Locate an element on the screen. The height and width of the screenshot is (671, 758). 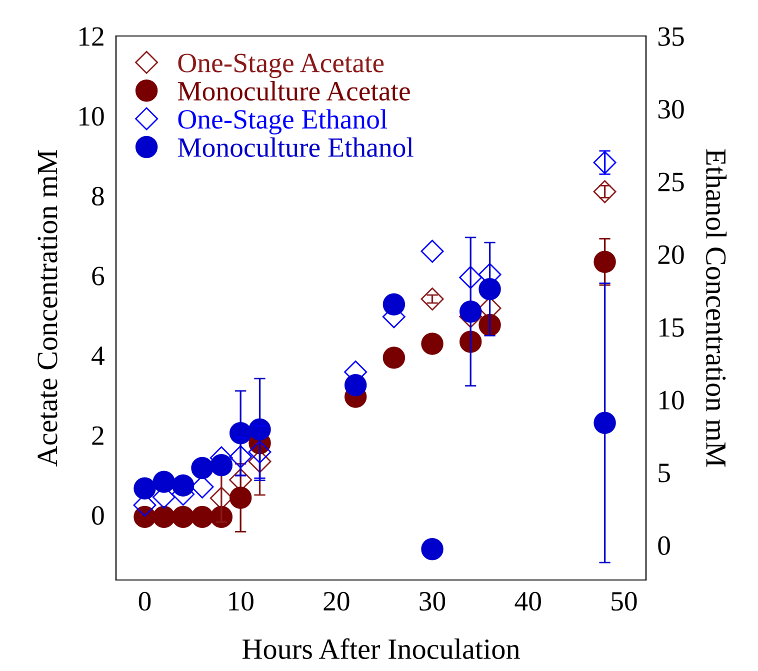
y-tick-label: 8 is located at coordinates (98, 196).